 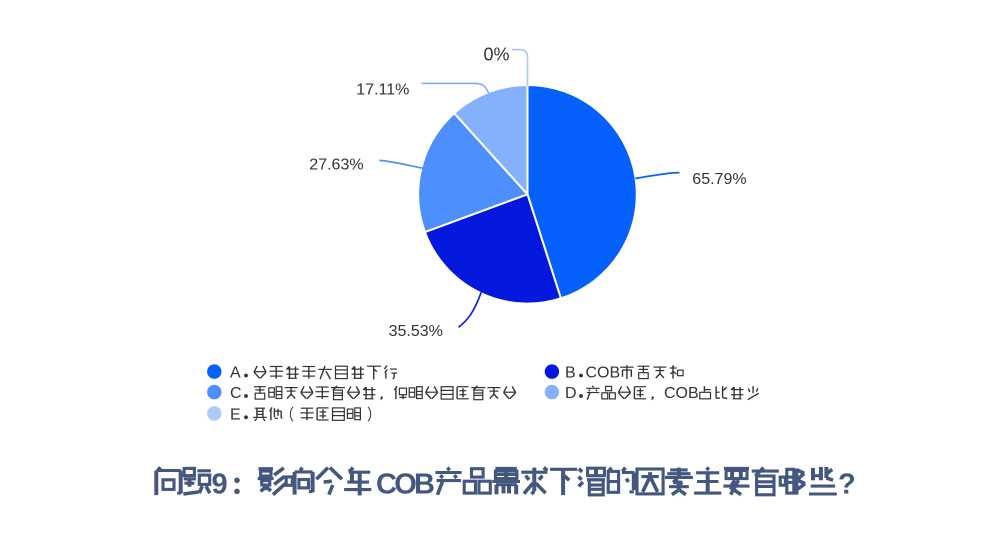 What do you see at coordinates (497, 55) in the screenshot?
I see `svg-text: 0%` at bounding box center [497, 55].